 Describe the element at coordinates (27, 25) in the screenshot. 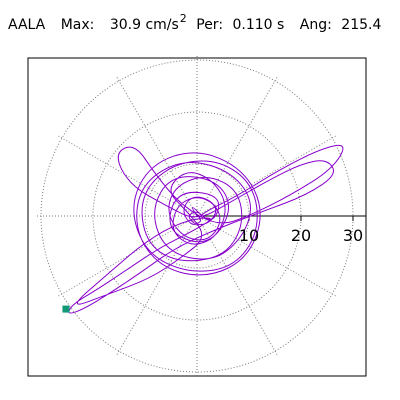

I see `station-code: AALA` at that location.